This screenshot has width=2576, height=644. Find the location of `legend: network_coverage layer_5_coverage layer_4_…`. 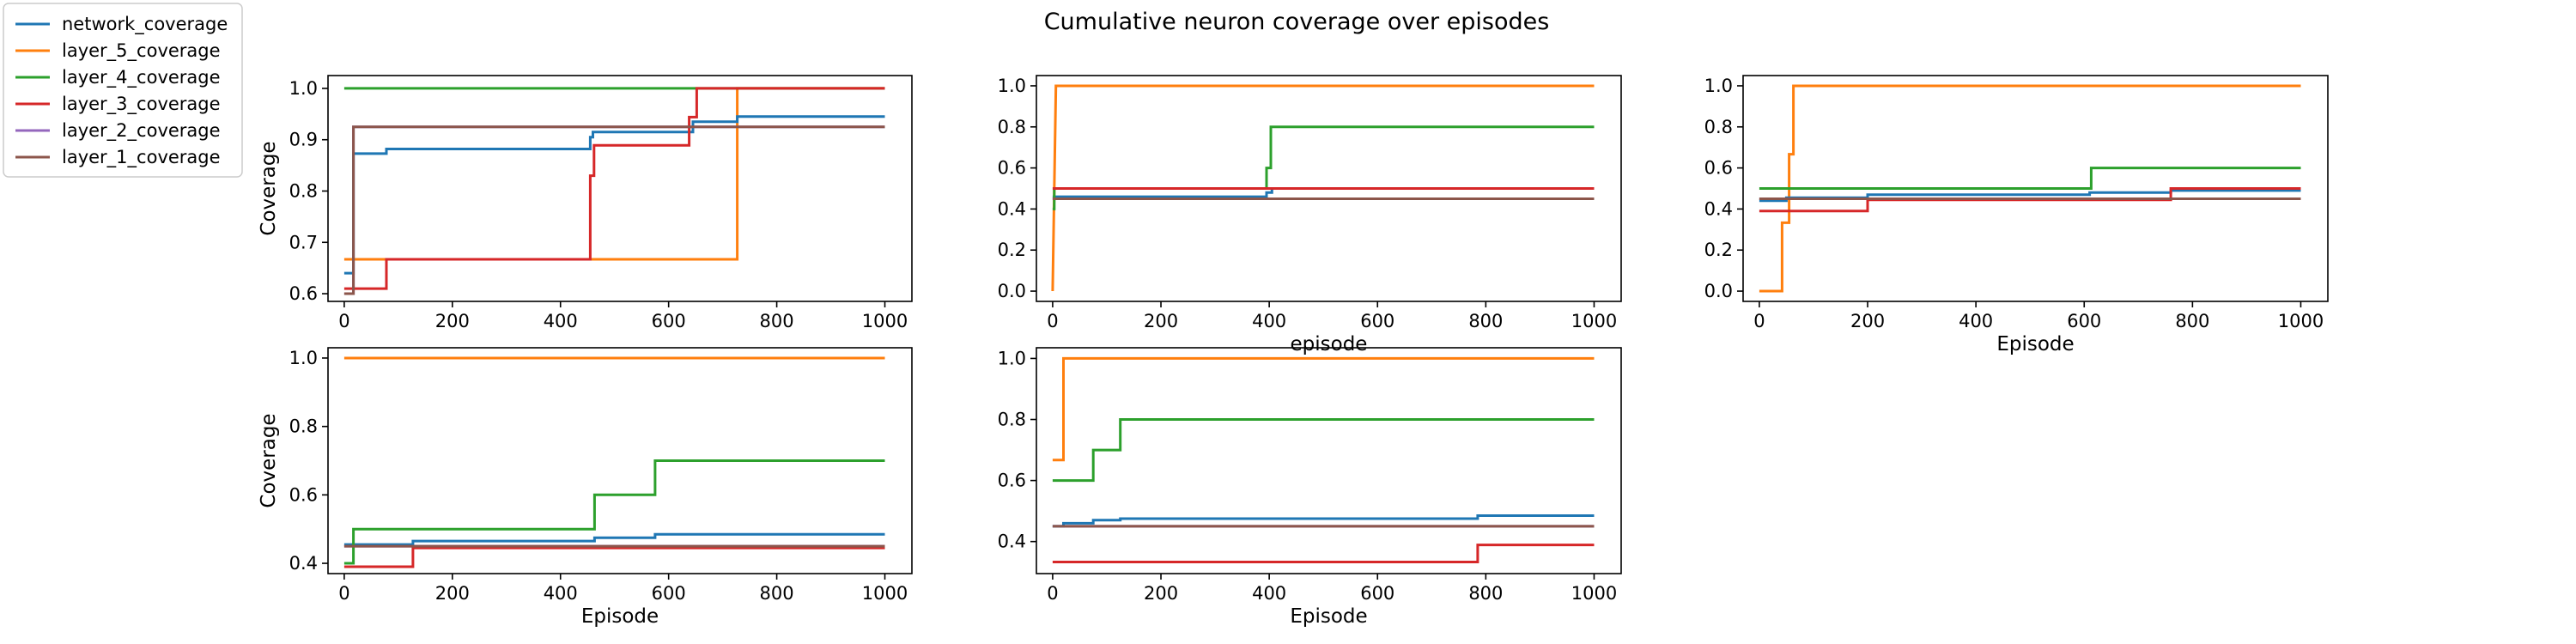

legend: network_coverage layer_5_coverage layer_4_… is located at coordinates (123, 90).